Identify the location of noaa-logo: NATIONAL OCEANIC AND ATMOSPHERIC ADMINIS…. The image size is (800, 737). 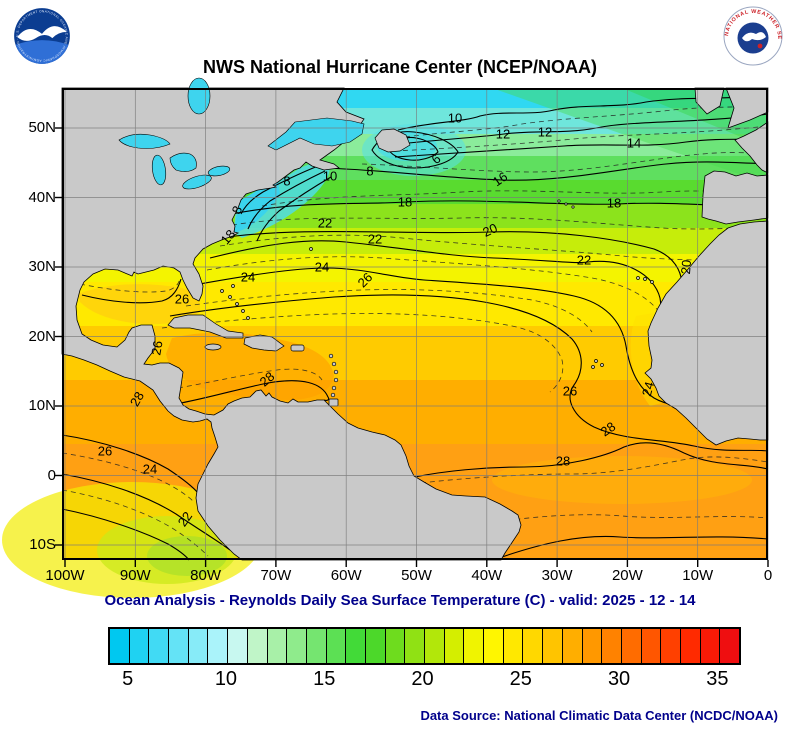
(41, 37).